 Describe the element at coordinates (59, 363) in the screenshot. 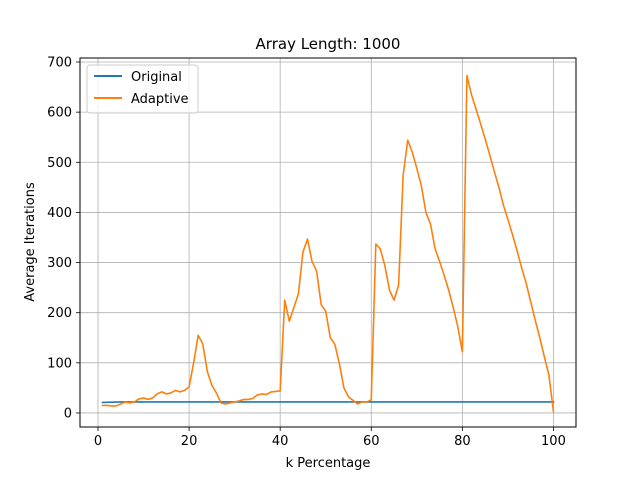

I see `y-tick-label: 100` at that location.